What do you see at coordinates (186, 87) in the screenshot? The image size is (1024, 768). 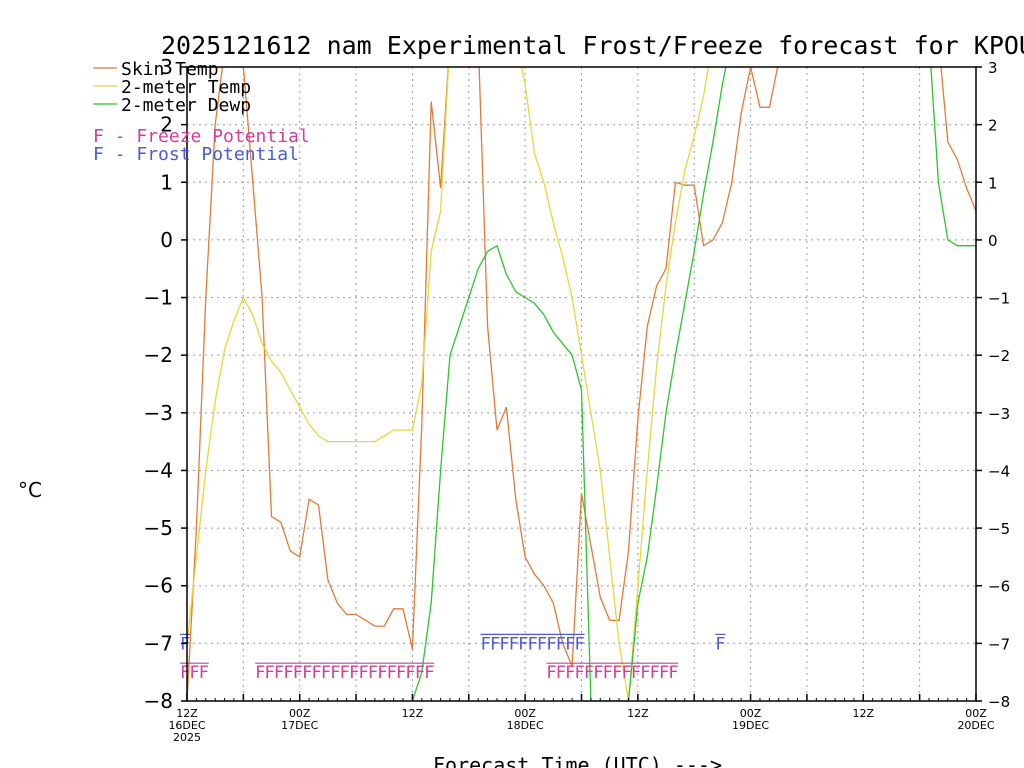 I see `legend-label-2-meter-temp: 2-meter Temp` at bounding box center [186, 87].